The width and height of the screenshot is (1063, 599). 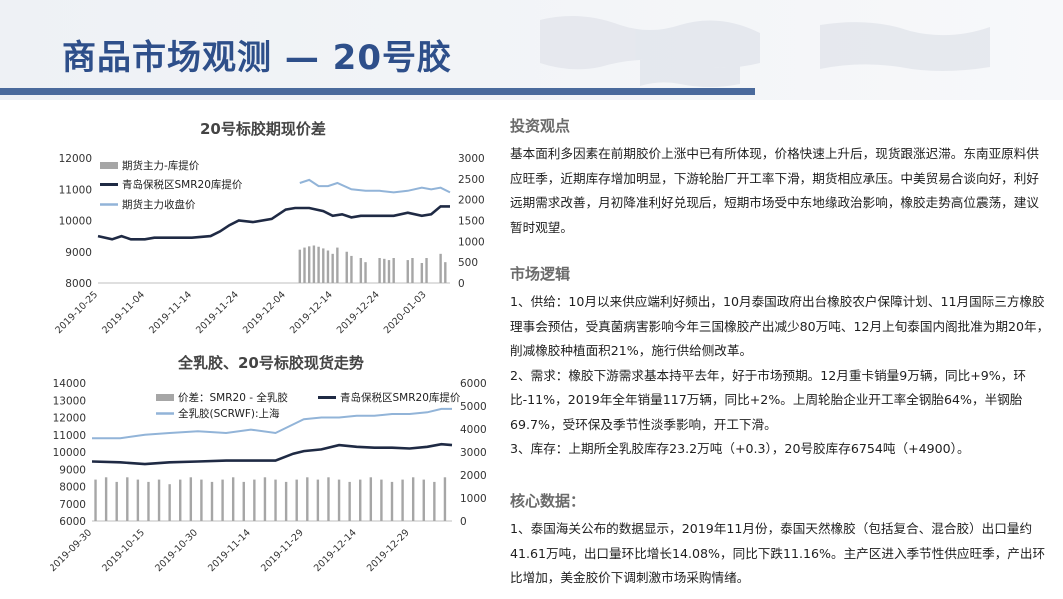 What do you see at coordinates (263, 129) in the screenshot?
I see `chart-top-title: 20号标胶期现价差` at bounding box center [263, 129].